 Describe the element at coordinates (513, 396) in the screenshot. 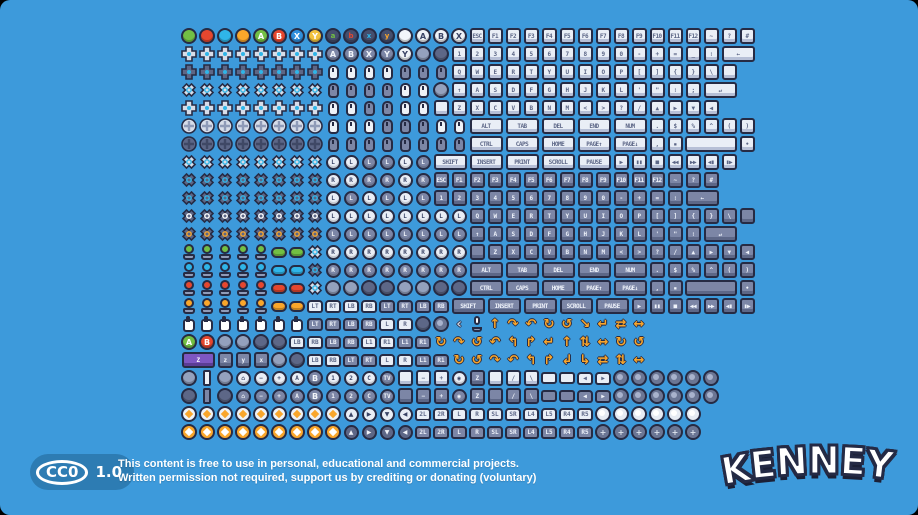

I see `key-dark-icon: /` at that location.